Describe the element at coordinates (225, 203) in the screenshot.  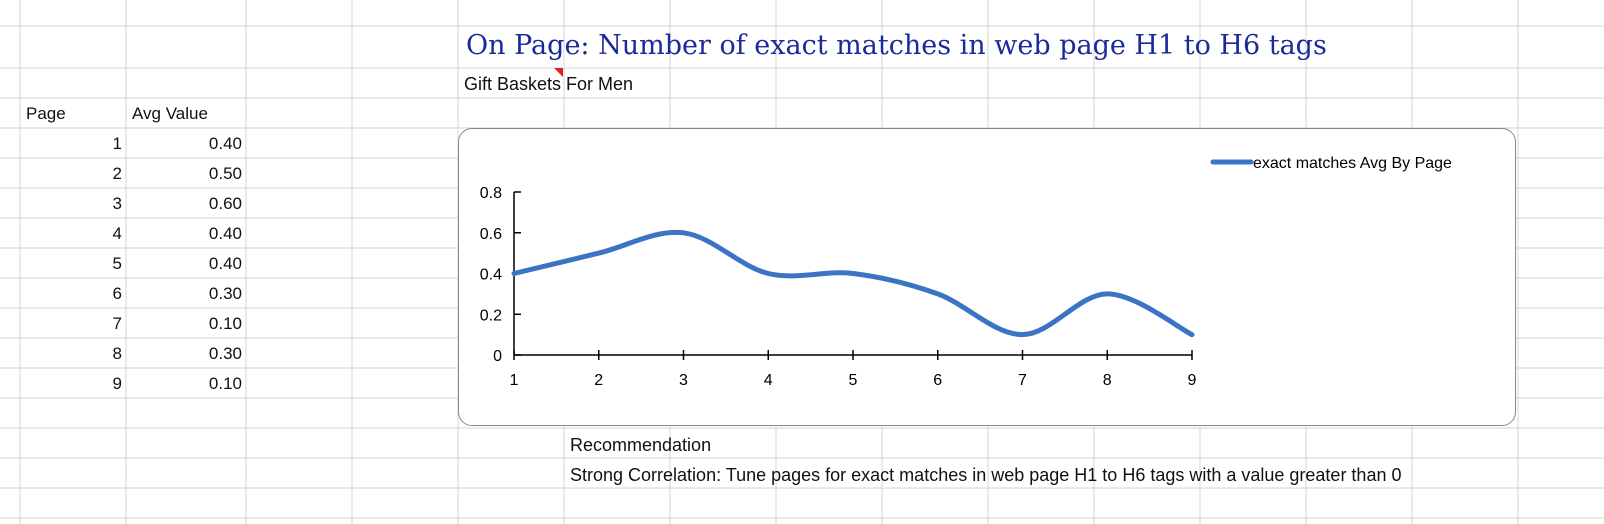
I see `avg-value-cell: 0.60` at that location.